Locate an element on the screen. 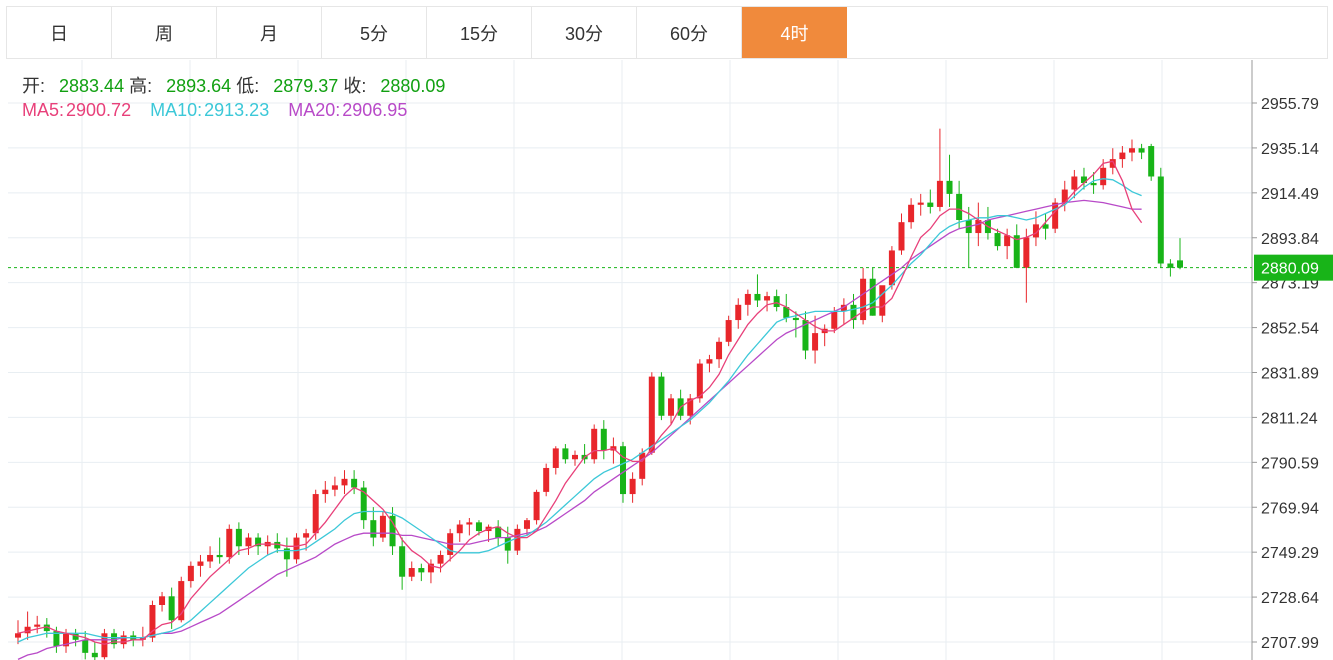 This screenshot has width=1333, height=660. open-label: 开: is located at coordinates (34, 86).